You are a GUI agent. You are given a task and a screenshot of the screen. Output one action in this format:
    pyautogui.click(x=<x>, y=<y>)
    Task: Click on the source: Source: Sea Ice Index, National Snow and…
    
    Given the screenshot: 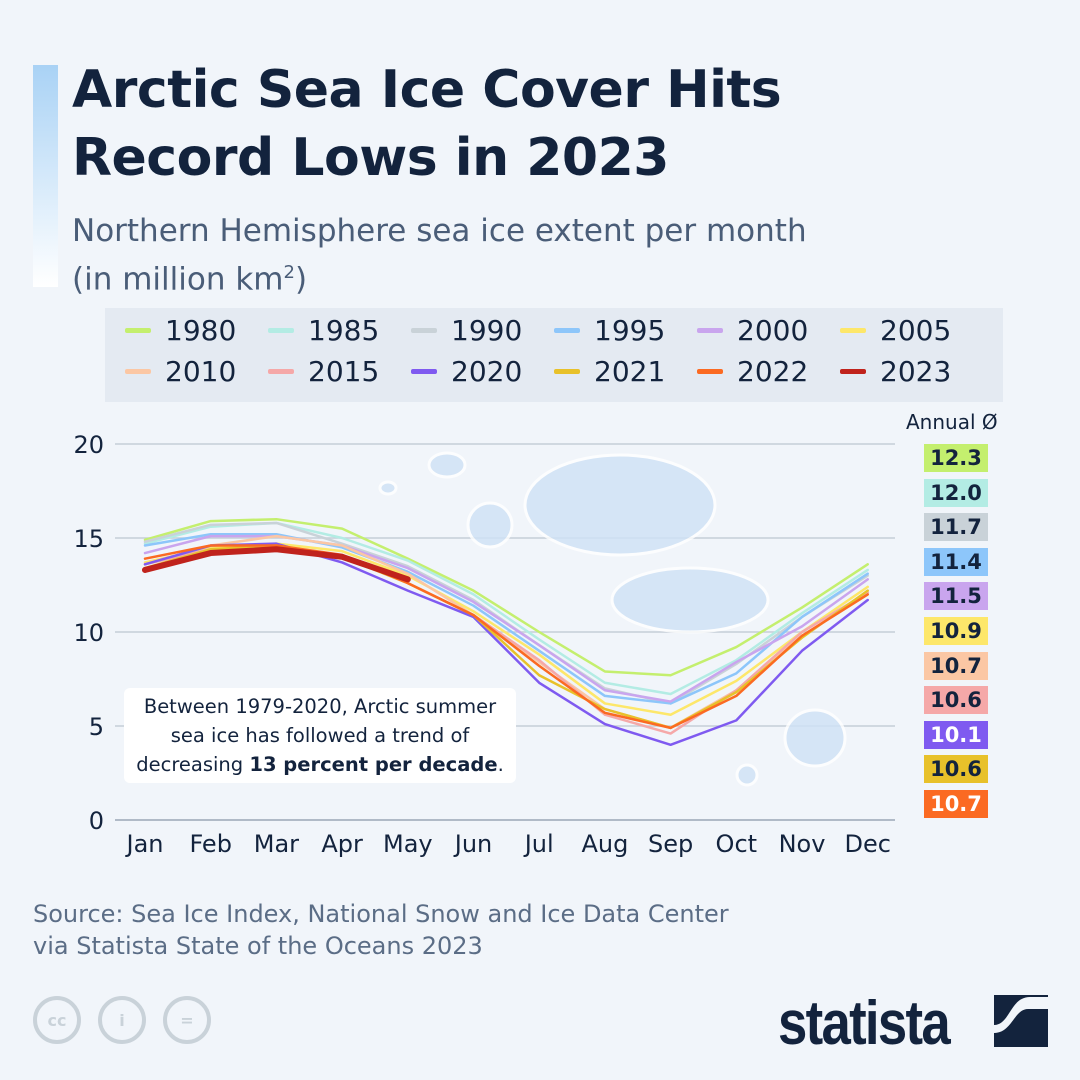 What is the action you would take?
    pyautogui.click(x=381, y=930)
    